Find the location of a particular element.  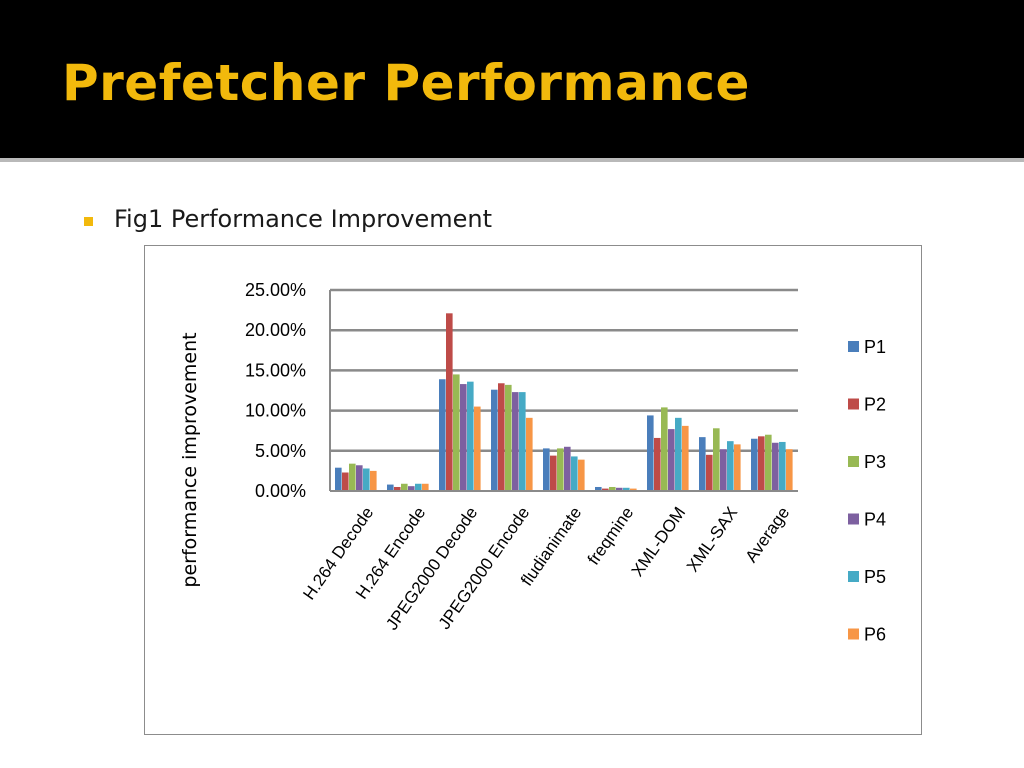

x-category-label: freqmine is located at coordinates (611, 535).